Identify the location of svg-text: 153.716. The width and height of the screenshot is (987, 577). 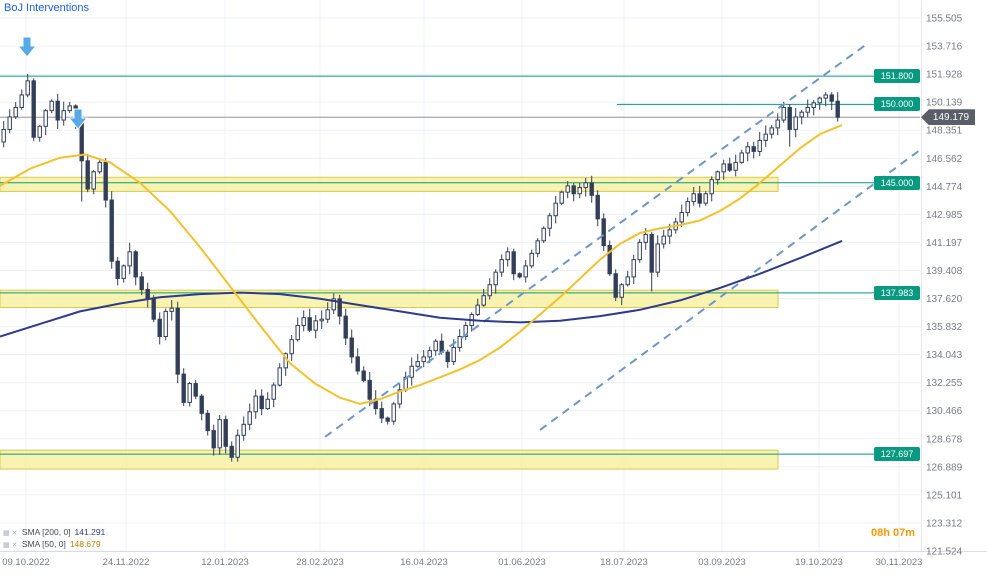
(944, 47).